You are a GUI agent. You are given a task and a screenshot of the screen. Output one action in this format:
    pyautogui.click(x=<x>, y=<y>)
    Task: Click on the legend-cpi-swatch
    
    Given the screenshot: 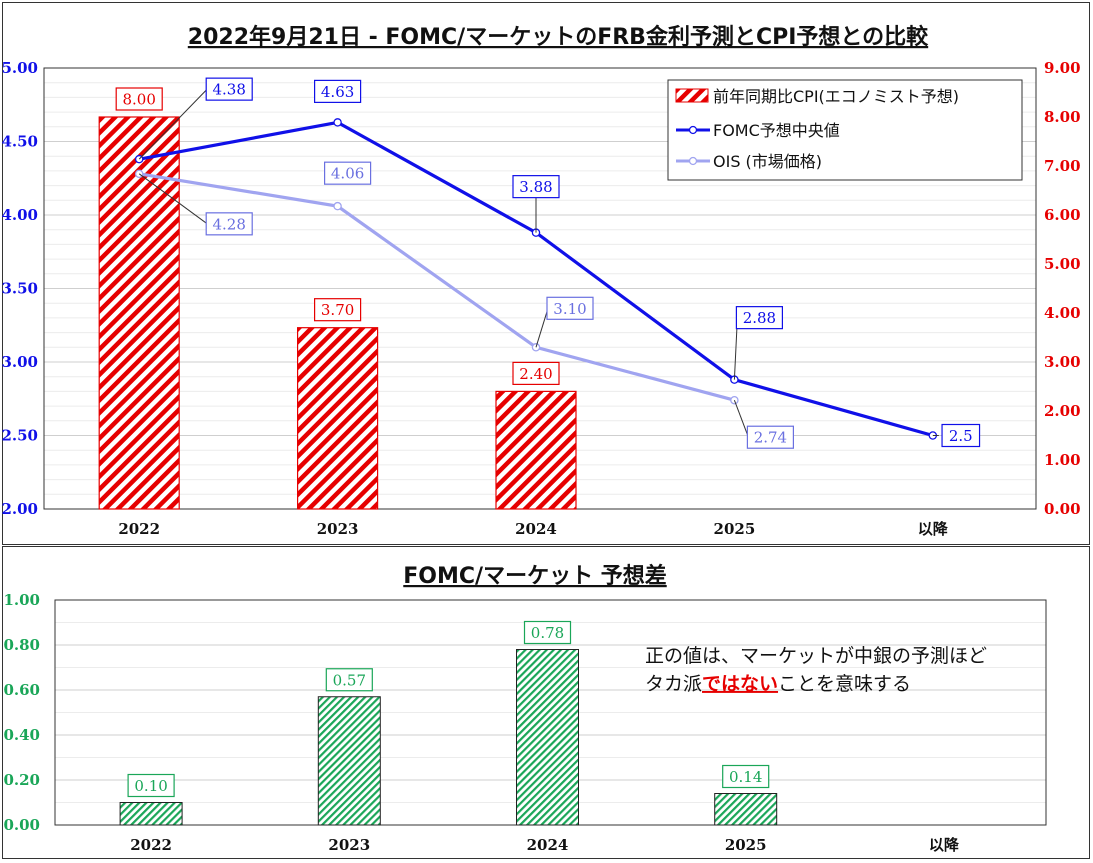 What is the action you would take?
    pyautogui.click(x=692, y=95)
    